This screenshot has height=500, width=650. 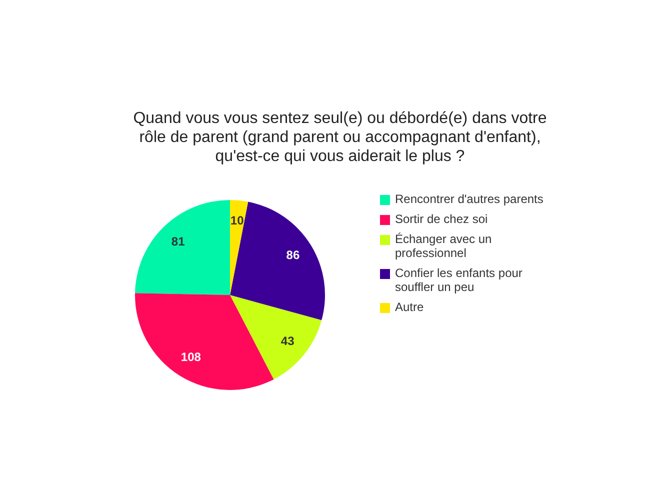 I want to click on legend-label: Confier les enfants pour souffler un peu, so click(x=458, y=280).